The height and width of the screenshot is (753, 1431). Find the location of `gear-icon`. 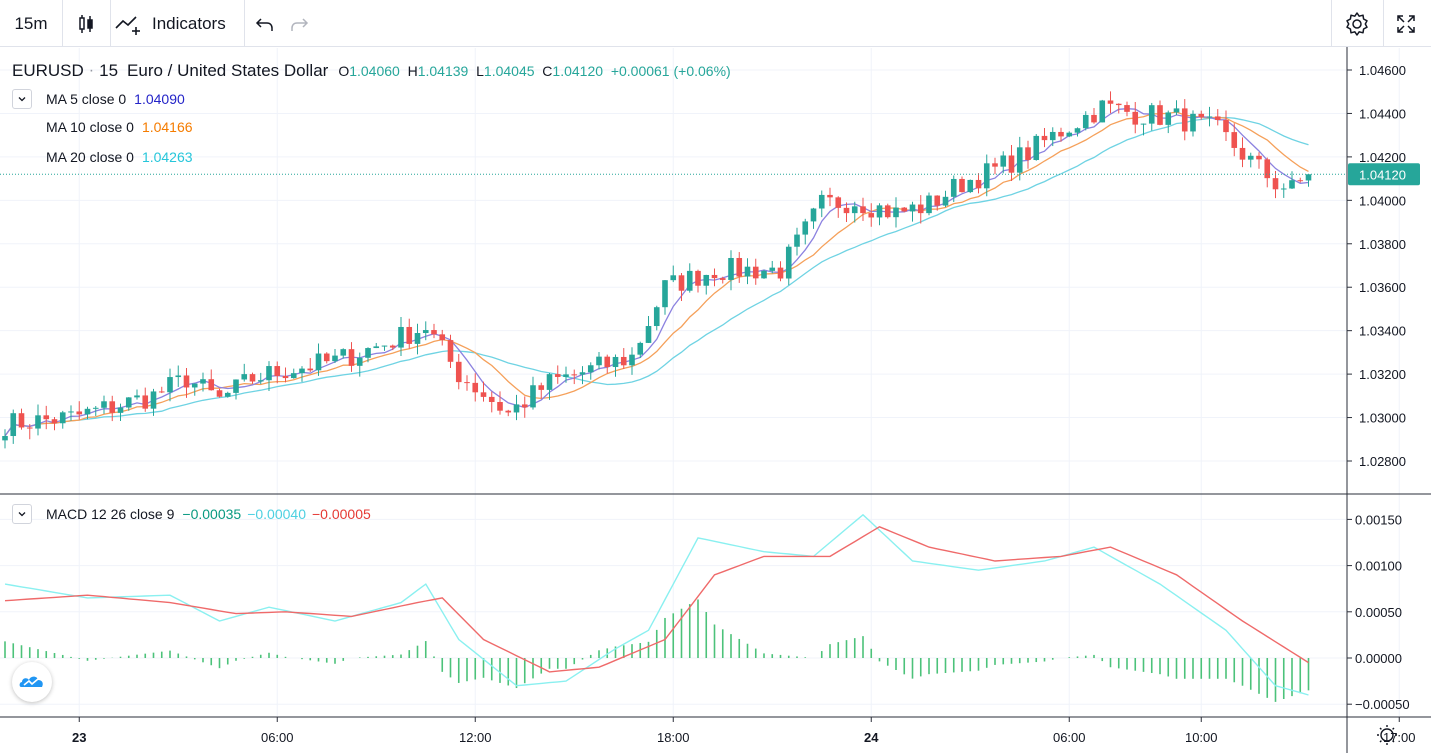

gear-icon is located at coordinates (1357, 23).